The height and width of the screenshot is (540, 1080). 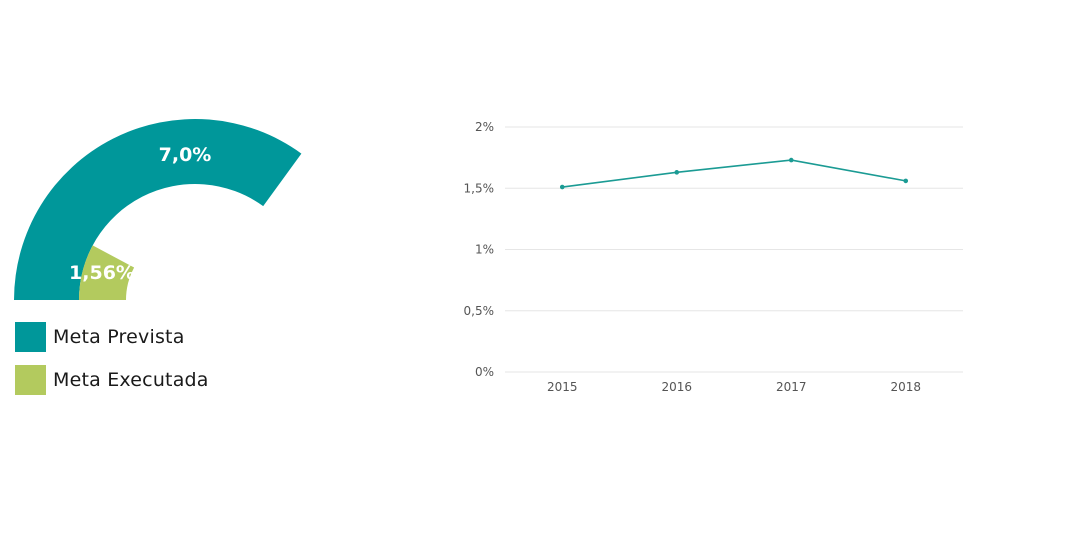 I want to click on y-tick-label: 0%, so click(x=484, y=372).